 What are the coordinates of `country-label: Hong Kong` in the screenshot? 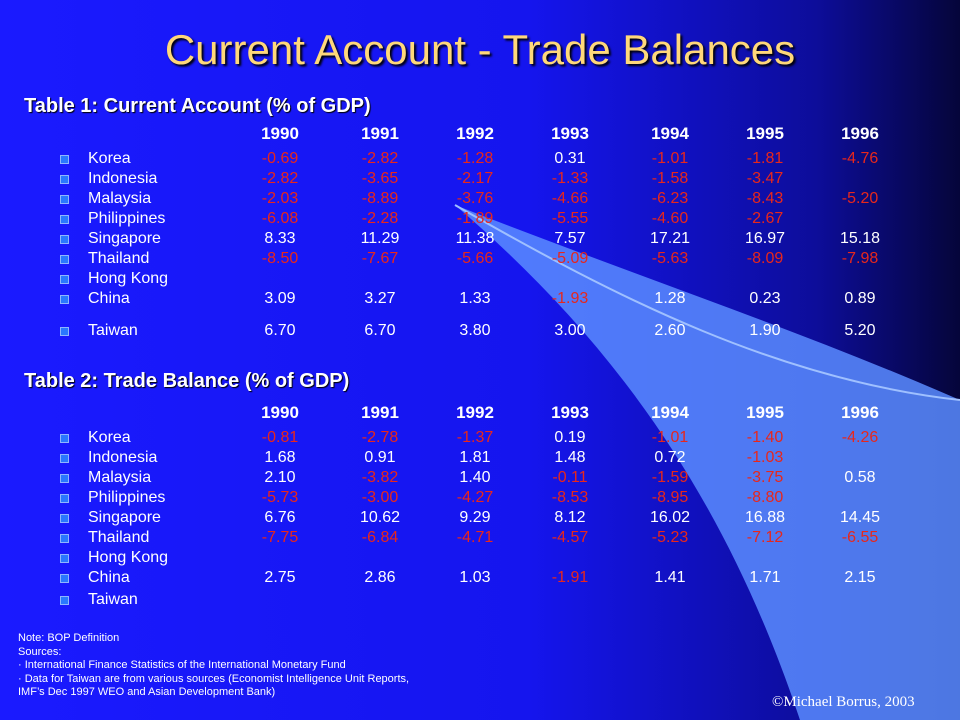 It's located at (128, 278).